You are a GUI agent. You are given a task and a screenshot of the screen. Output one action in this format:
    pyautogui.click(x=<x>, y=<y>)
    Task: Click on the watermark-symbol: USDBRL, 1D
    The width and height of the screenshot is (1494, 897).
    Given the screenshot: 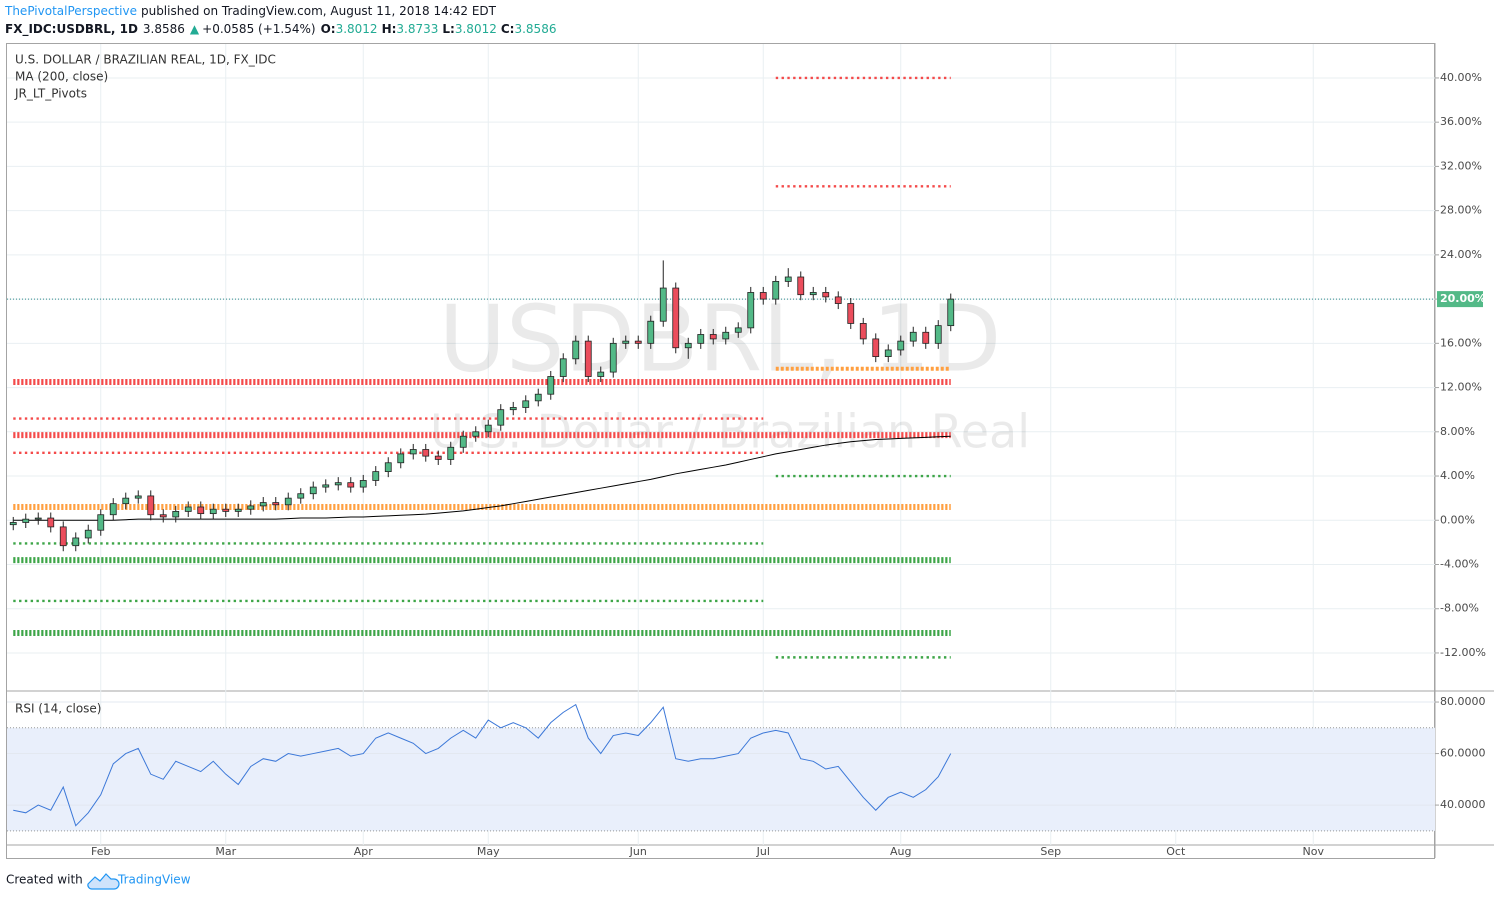 What is the action you would take?
    pyautogui.click(x=720, y=338)
    